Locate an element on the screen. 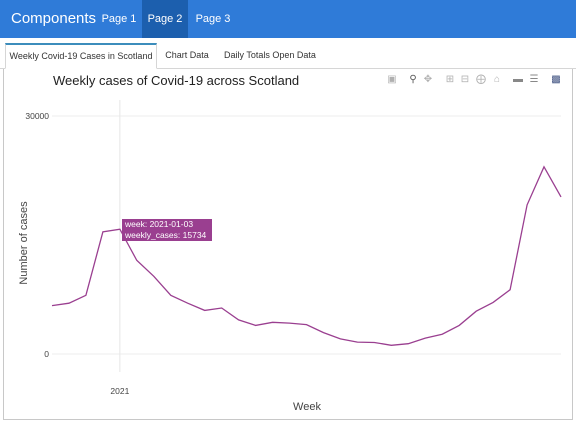 The image size is (576, 428). zoom-in-icon: ⊞ is located at coordinates (450, 79).